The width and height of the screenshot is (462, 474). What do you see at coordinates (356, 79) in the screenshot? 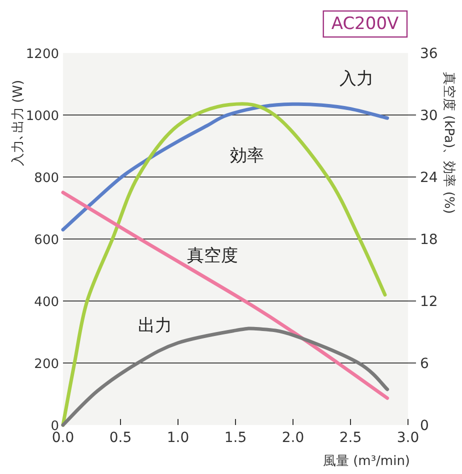
I see `series-label: 入力` at bounding box center [356, 79].